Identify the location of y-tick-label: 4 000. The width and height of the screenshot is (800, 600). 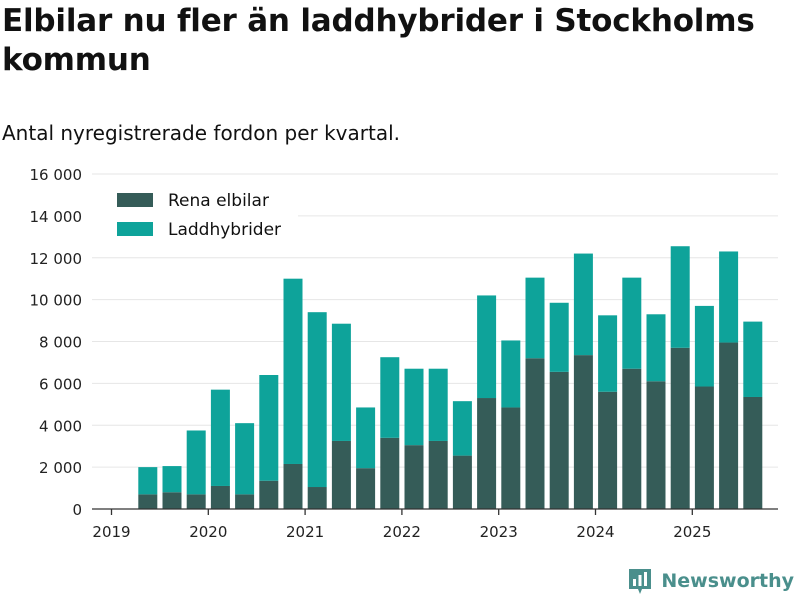
(60, 426).